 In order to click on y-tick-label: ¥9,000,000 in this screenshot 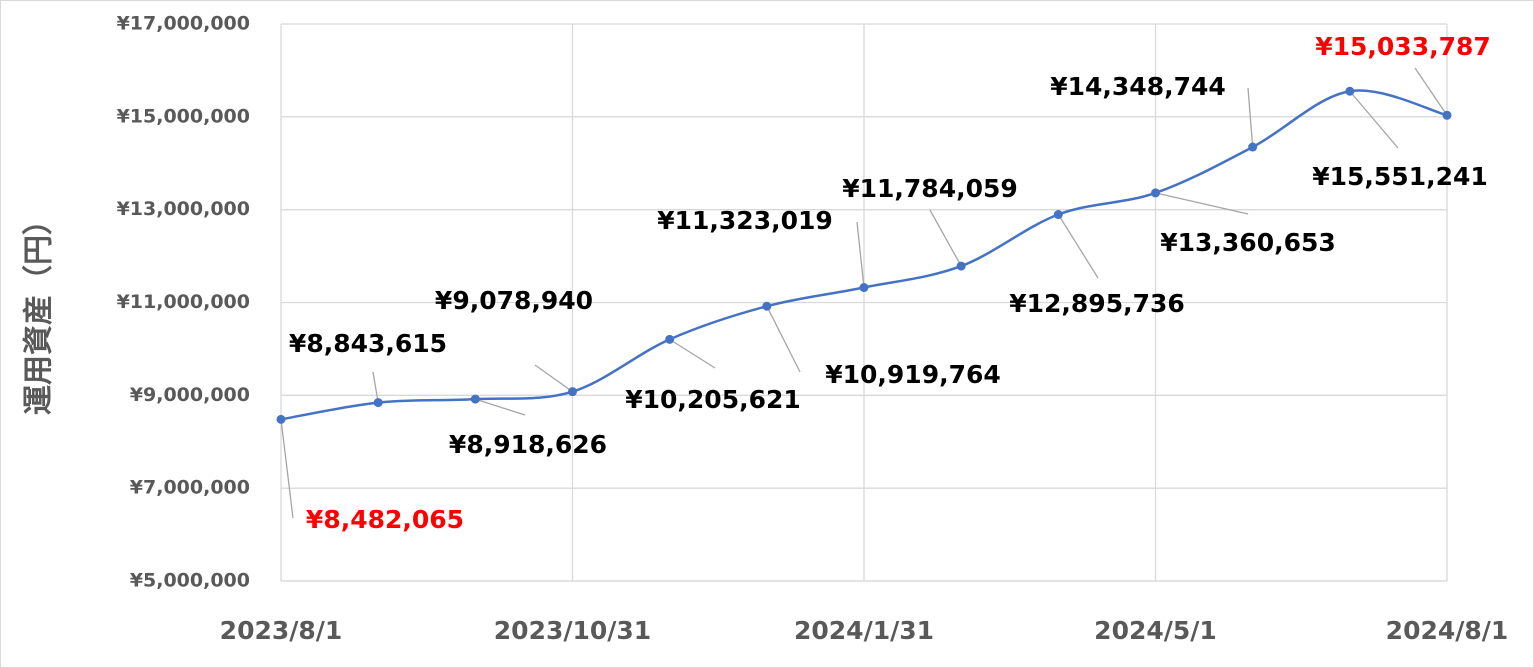, I will do `click(190, 395)`.